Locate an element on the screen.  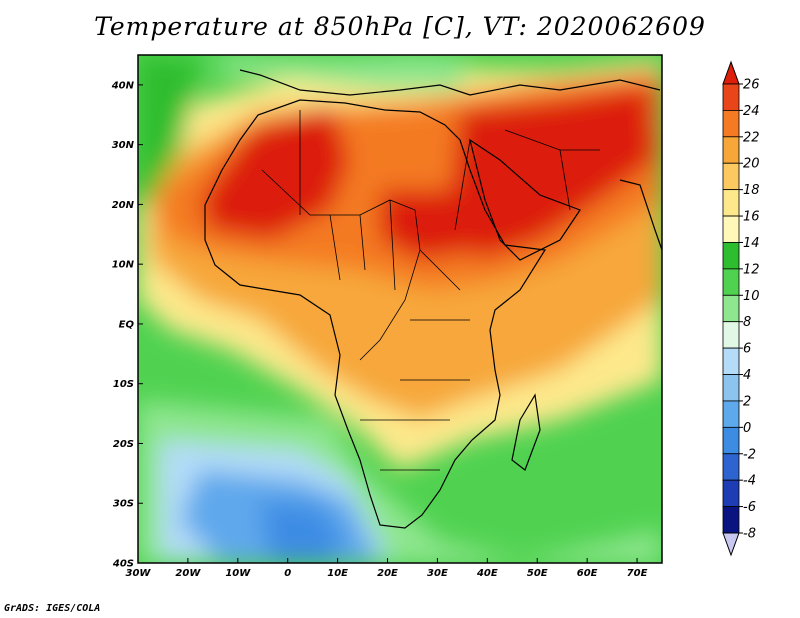
colorbar-label: 18 is located at coordinates (751, 190).